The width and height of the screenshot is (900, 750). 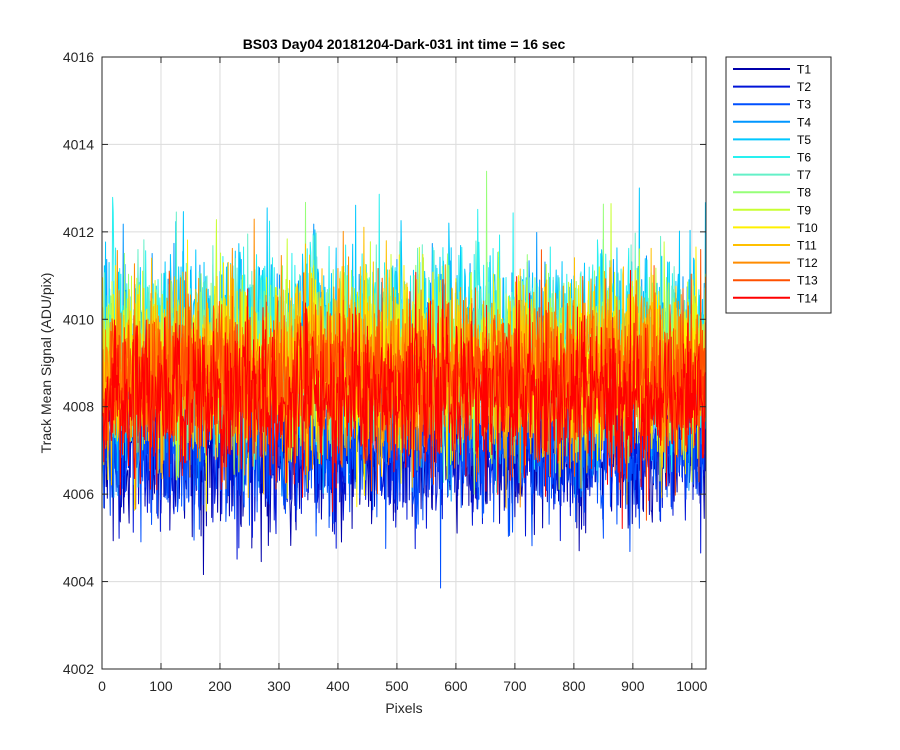 What do you see at coordinates (807, 228) in the screenshot?
I see `legend-label-t10: T10` at bounding box center [807, 228].